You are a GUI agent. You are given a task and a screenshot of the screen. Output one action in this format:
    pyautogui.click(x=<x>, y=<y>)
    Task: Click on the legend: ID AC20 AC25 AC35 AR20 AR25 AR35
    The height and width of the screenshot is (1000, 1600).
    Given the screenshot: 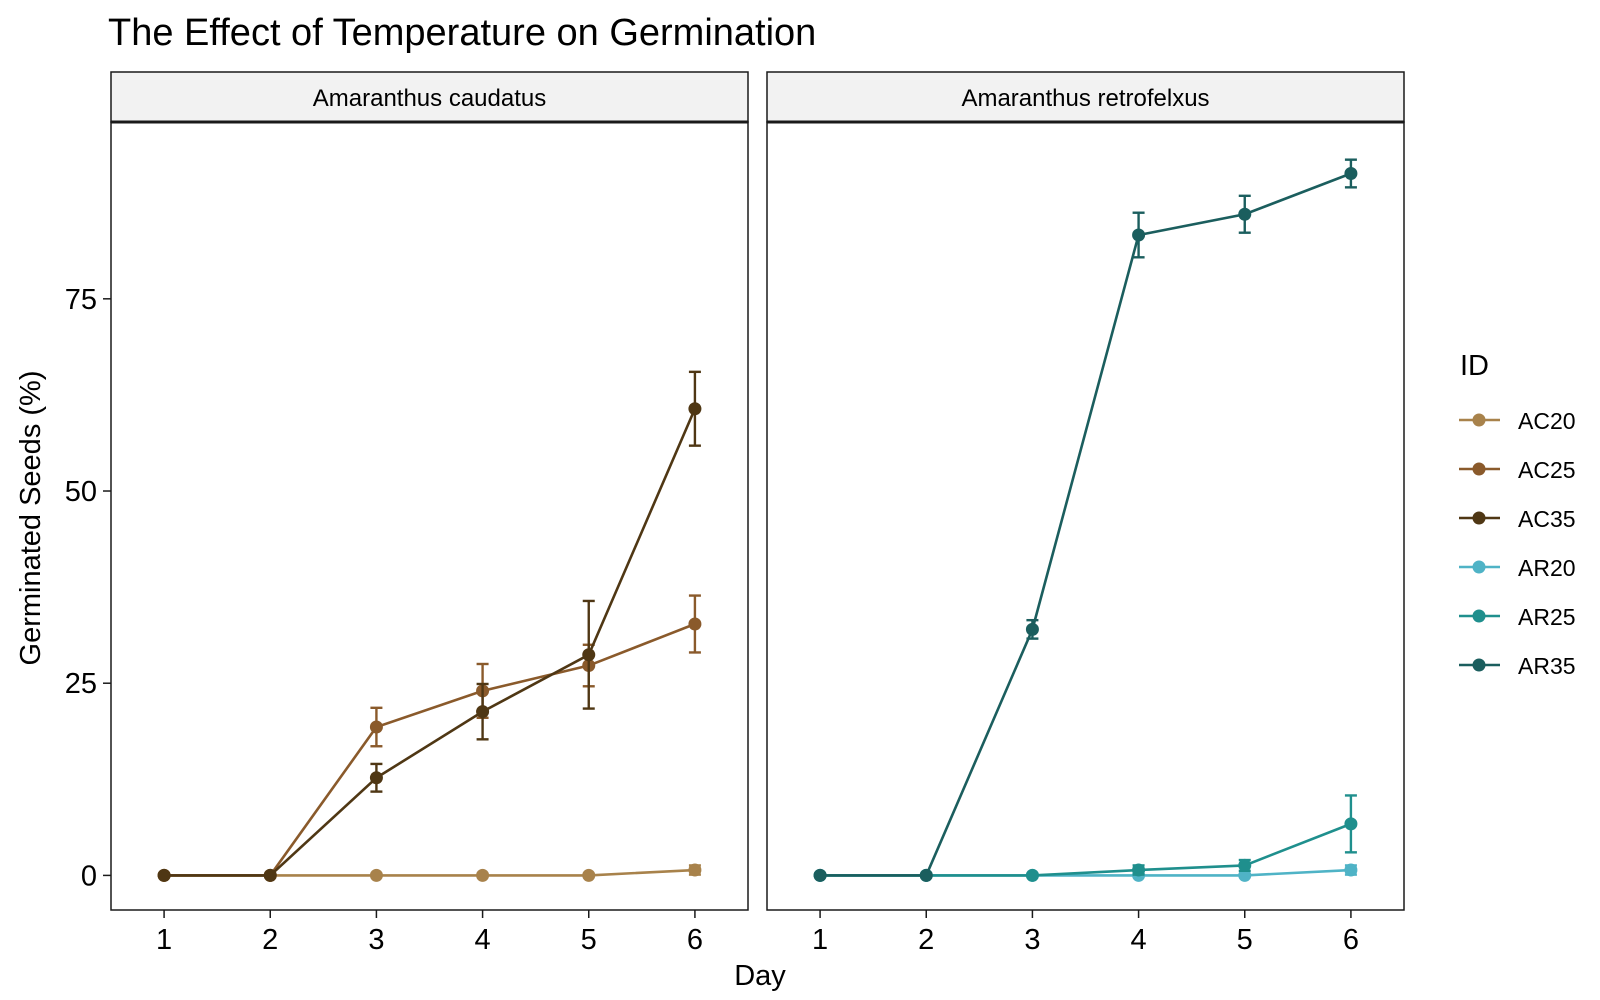 What is the action you would take?
    pyautogui.click(x=1517, y=514)
    